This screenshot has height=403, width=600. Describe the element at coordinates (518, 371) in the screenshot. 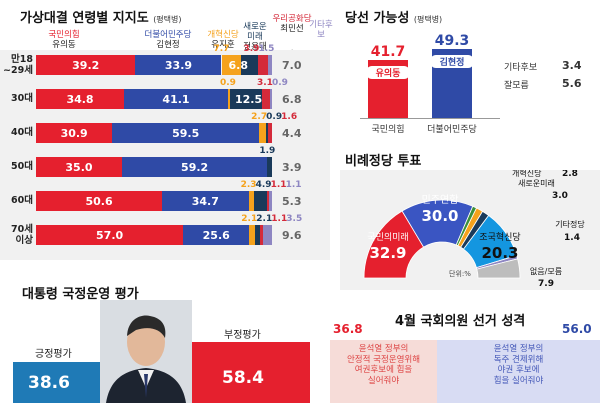

I see `character-right-bar` at that location.